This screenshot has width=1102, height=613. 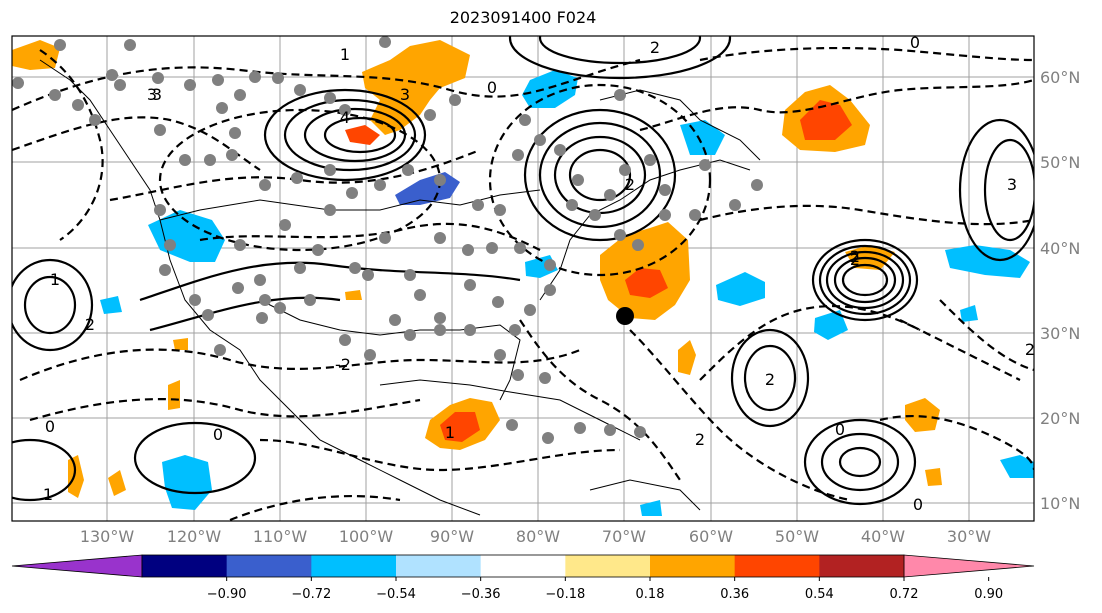 I want to click on lon-tick-label: 60°W, so click(x=711, y=536).